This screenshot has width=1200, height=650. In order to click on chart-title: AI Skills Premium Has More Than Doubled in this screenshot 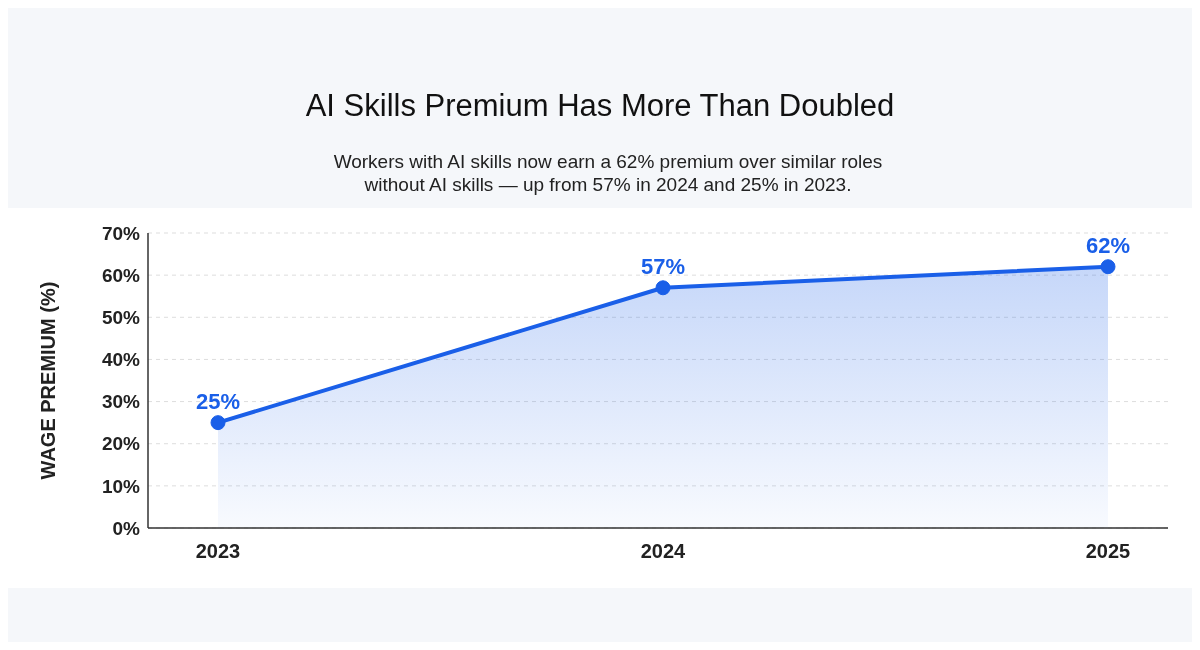, I will do `click(600, 106)`.